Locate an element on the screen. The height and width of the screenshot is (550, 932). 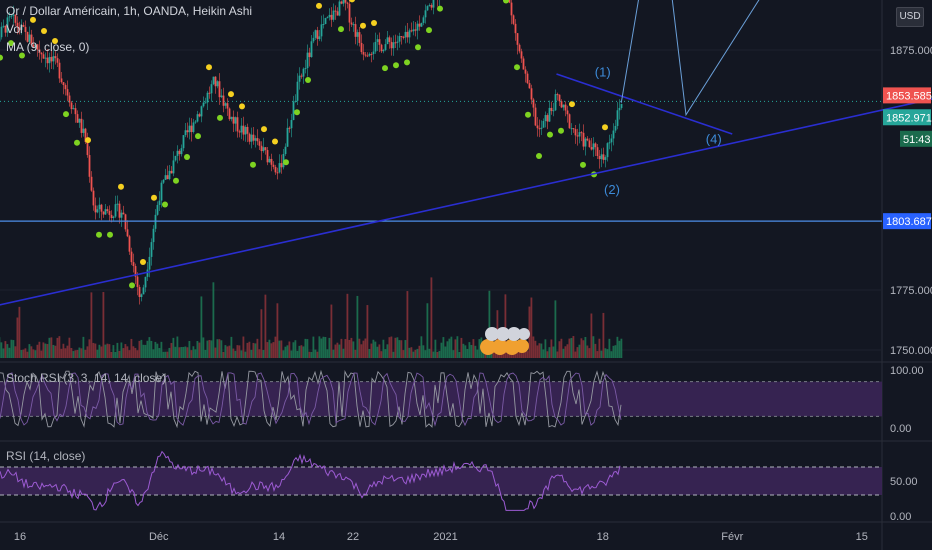
ma-legend: MA (9, close, 0) is located at coordinates (48, 47).